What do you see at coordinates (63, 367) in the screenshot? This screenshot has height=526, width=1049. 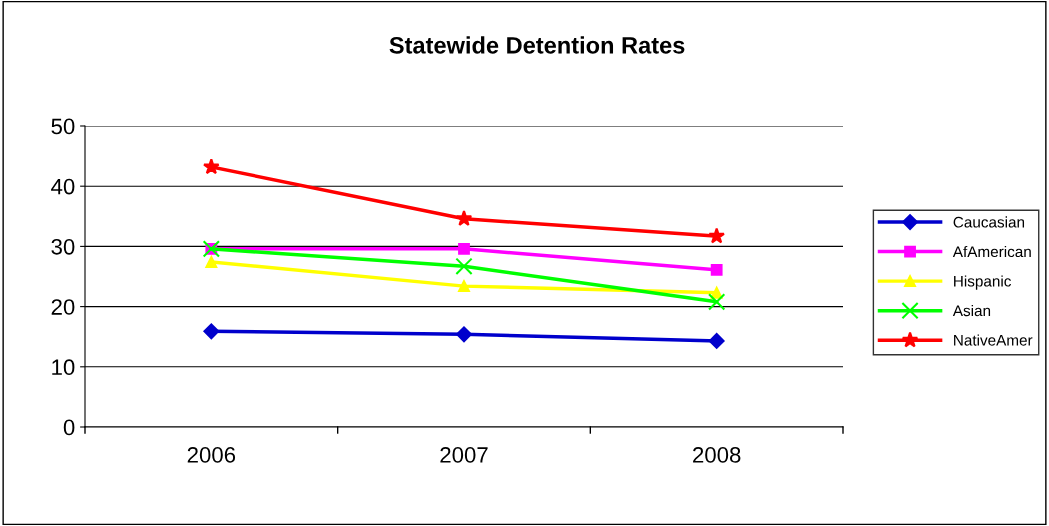 I see `y-tick-label: 10` at bounding box center [63, 367].